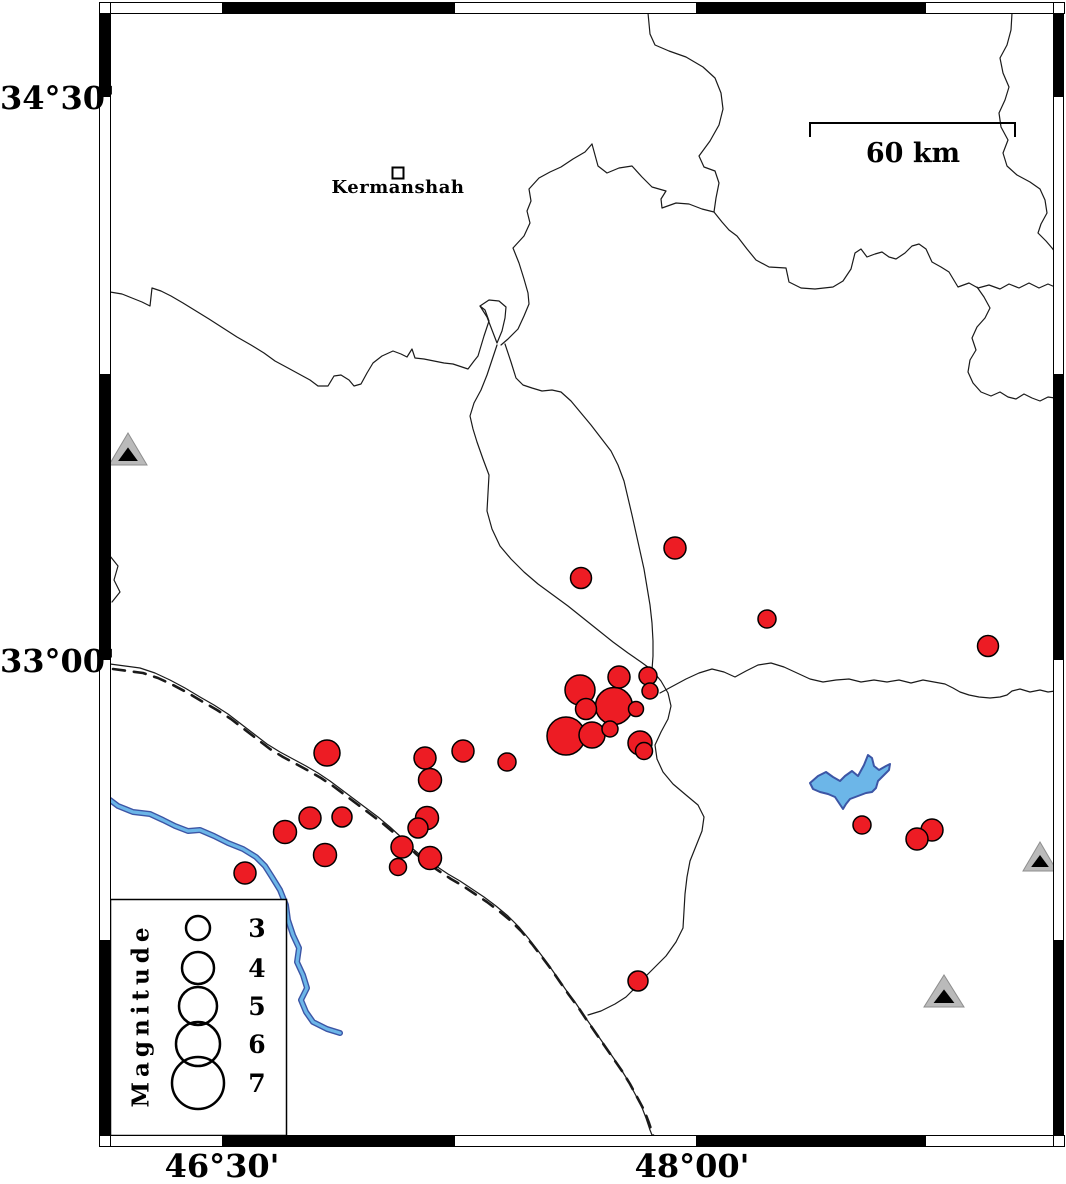 The image size is (1066, 1184). Describe the element at coordinates (256, 928) in the screenshot. I see `legend-magnitude-value: 3` at that location.